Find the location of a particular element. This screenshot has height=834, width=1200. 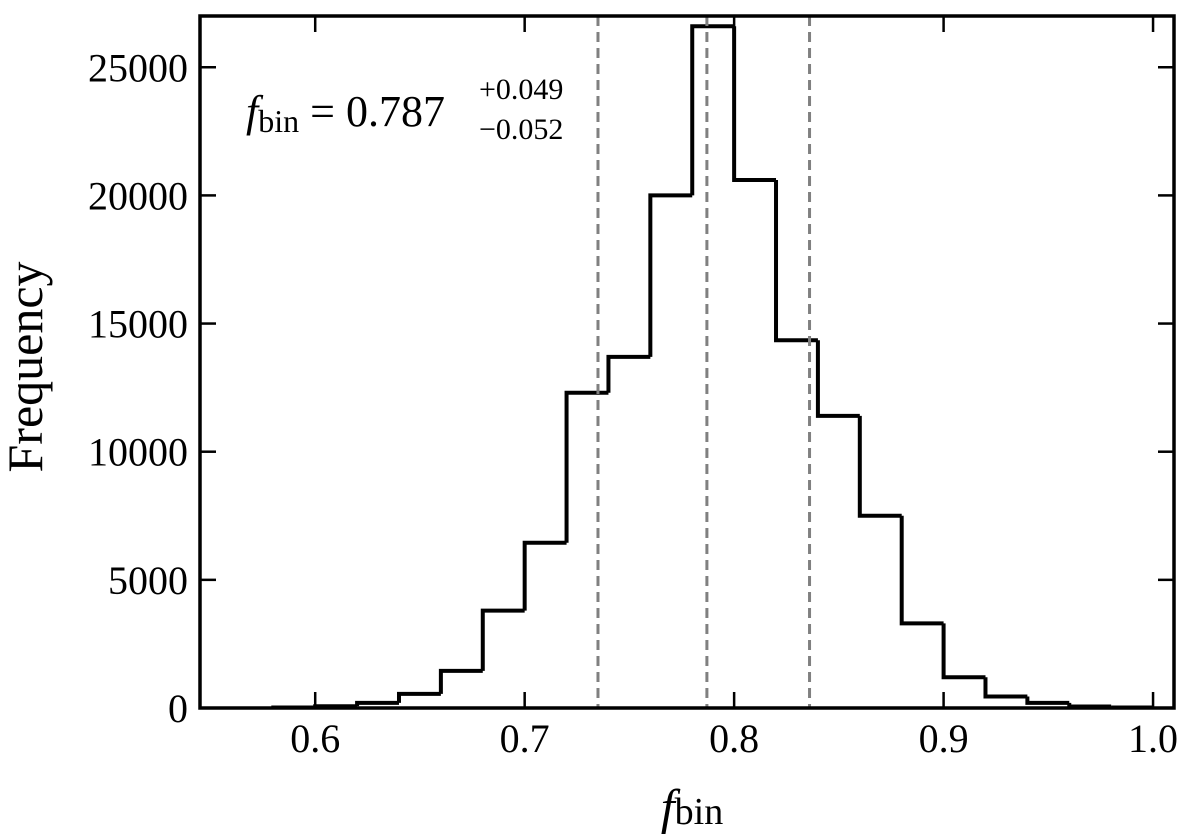

x-tick-label: 0.7 is located at coordinates (525, 738).